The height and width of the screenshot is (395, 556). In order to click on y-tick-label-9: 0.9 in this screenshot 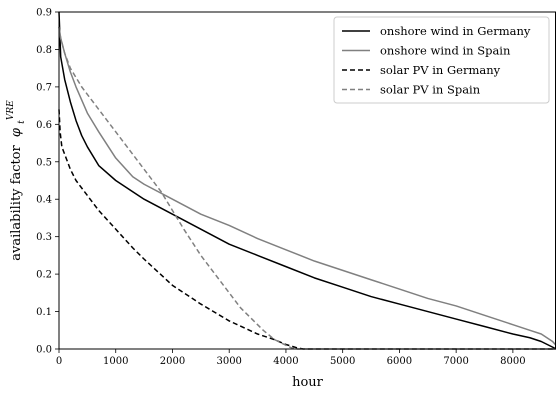, I will do `click(44, 13)`.